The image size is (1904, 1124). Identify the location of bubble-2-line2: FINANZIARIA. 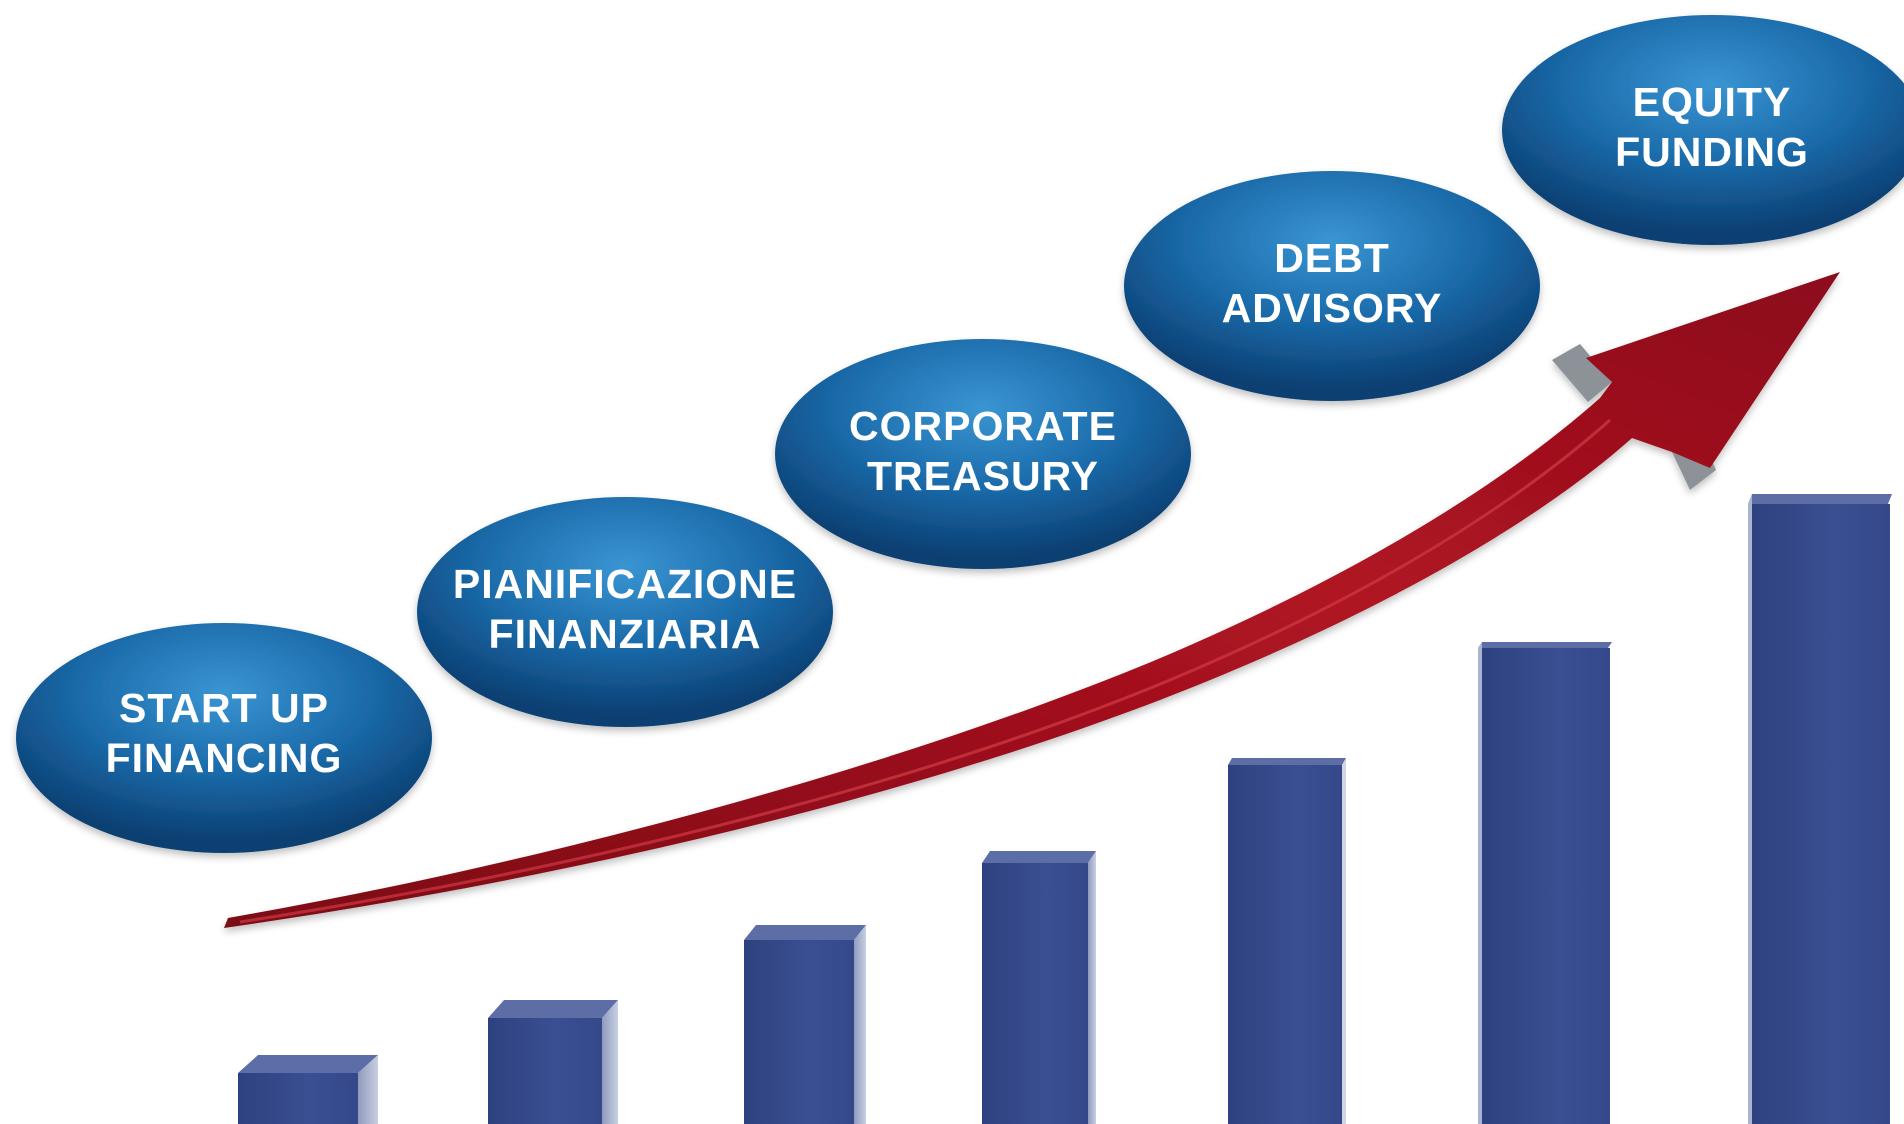
(625, 634).